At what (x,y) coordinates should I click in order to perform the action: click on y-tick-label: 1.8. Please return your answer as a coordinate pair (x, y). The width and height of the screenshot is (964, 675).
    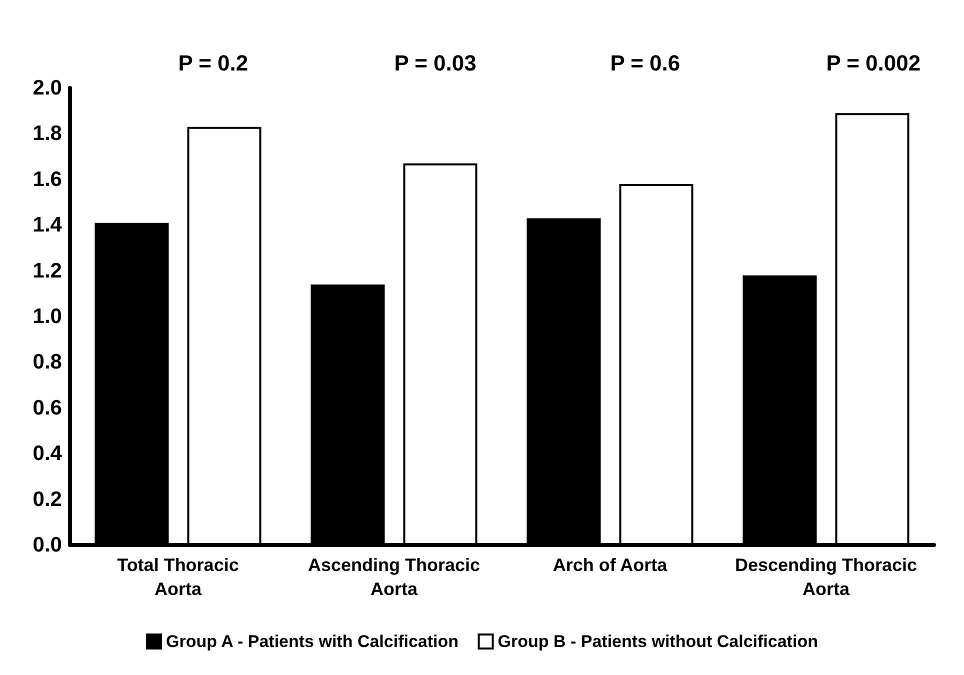
    Looking at the image, I should click on (47, 134).